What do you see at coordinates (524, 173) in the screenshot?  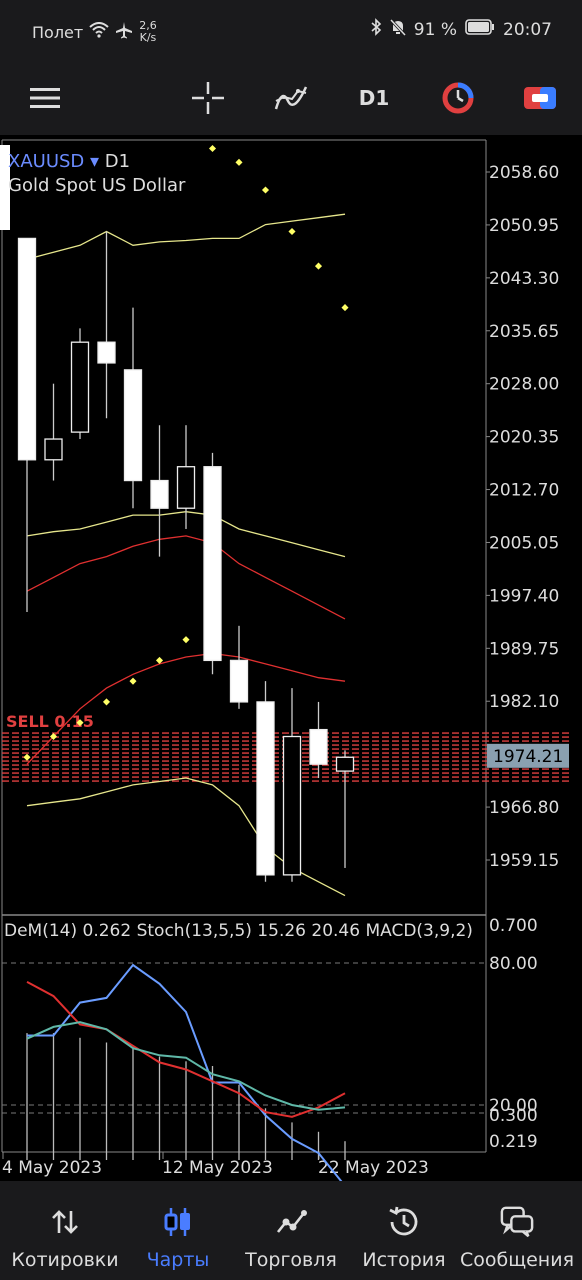 I see `price-tick-label: 2058.60` at bounding box center [524, 173].